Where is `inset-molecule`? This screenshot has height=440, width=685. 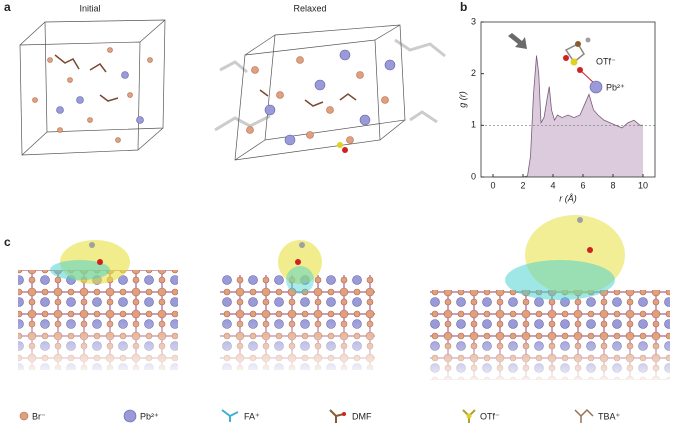
inset-molecule is located at coordinates (583, 65).